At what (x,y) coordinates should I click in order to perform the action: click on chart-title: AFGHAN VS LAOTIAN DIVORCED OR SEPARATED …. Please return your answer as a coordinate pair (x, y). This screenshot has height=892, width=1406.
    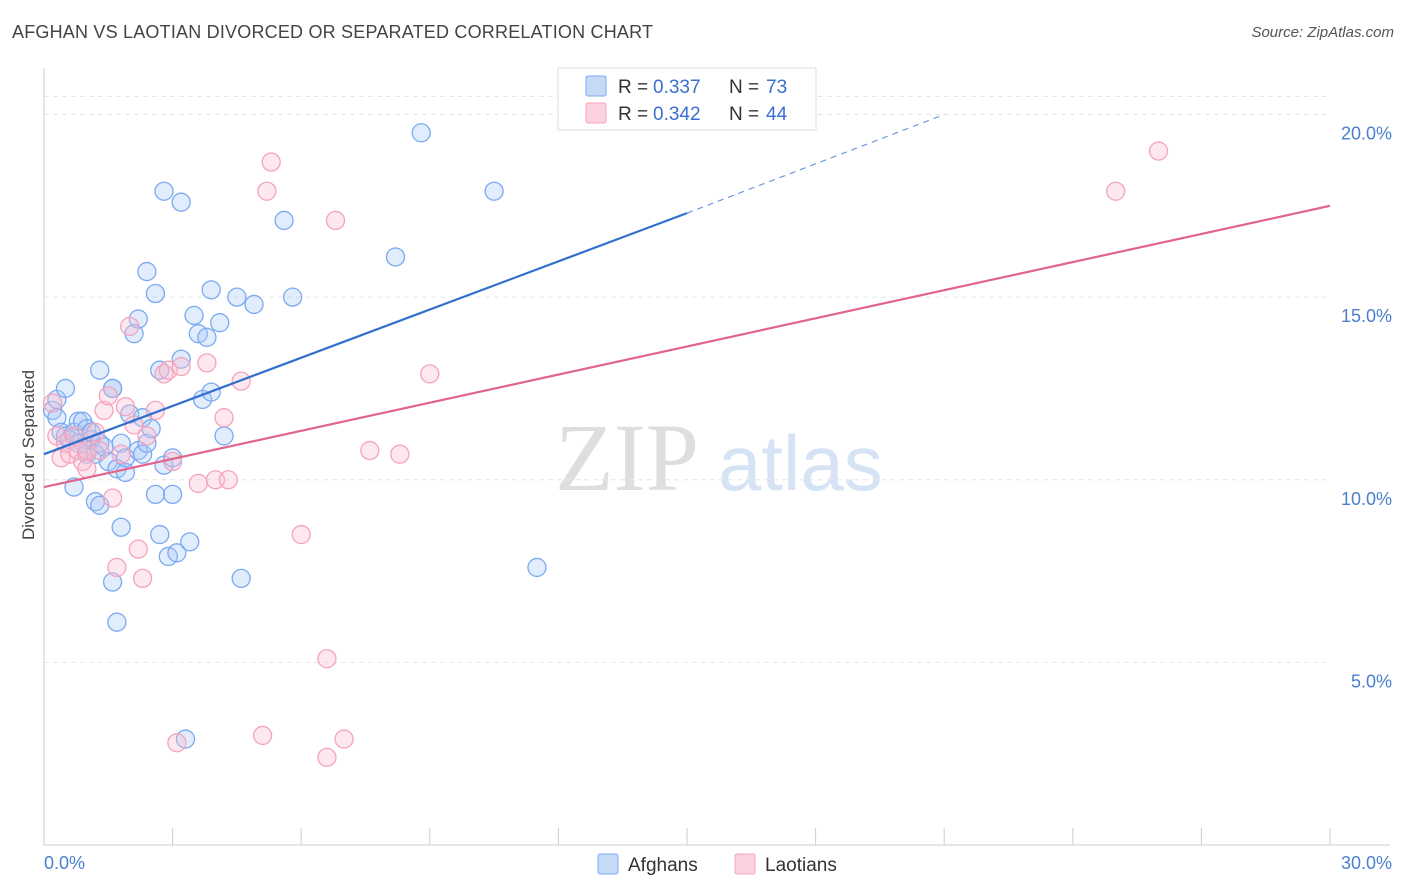
    Looking at the image, I should click on (333, 32).